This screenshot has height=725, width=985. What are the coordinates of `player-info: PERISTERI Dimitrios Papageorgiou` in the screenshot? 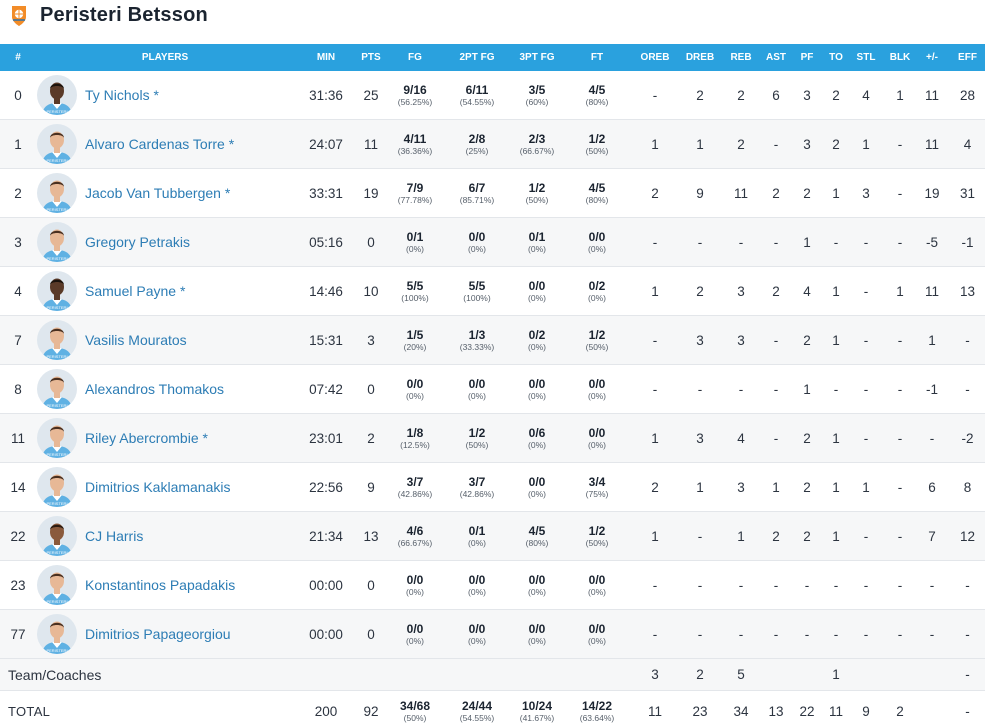 It's located at (165, 634).